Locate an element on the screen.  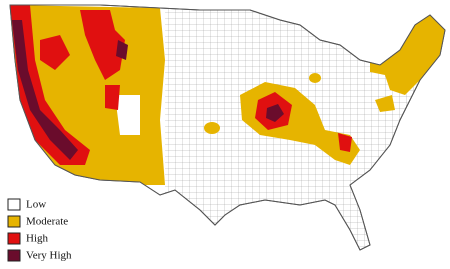
legend-label: Moderate is located at coordinates (47, 222).